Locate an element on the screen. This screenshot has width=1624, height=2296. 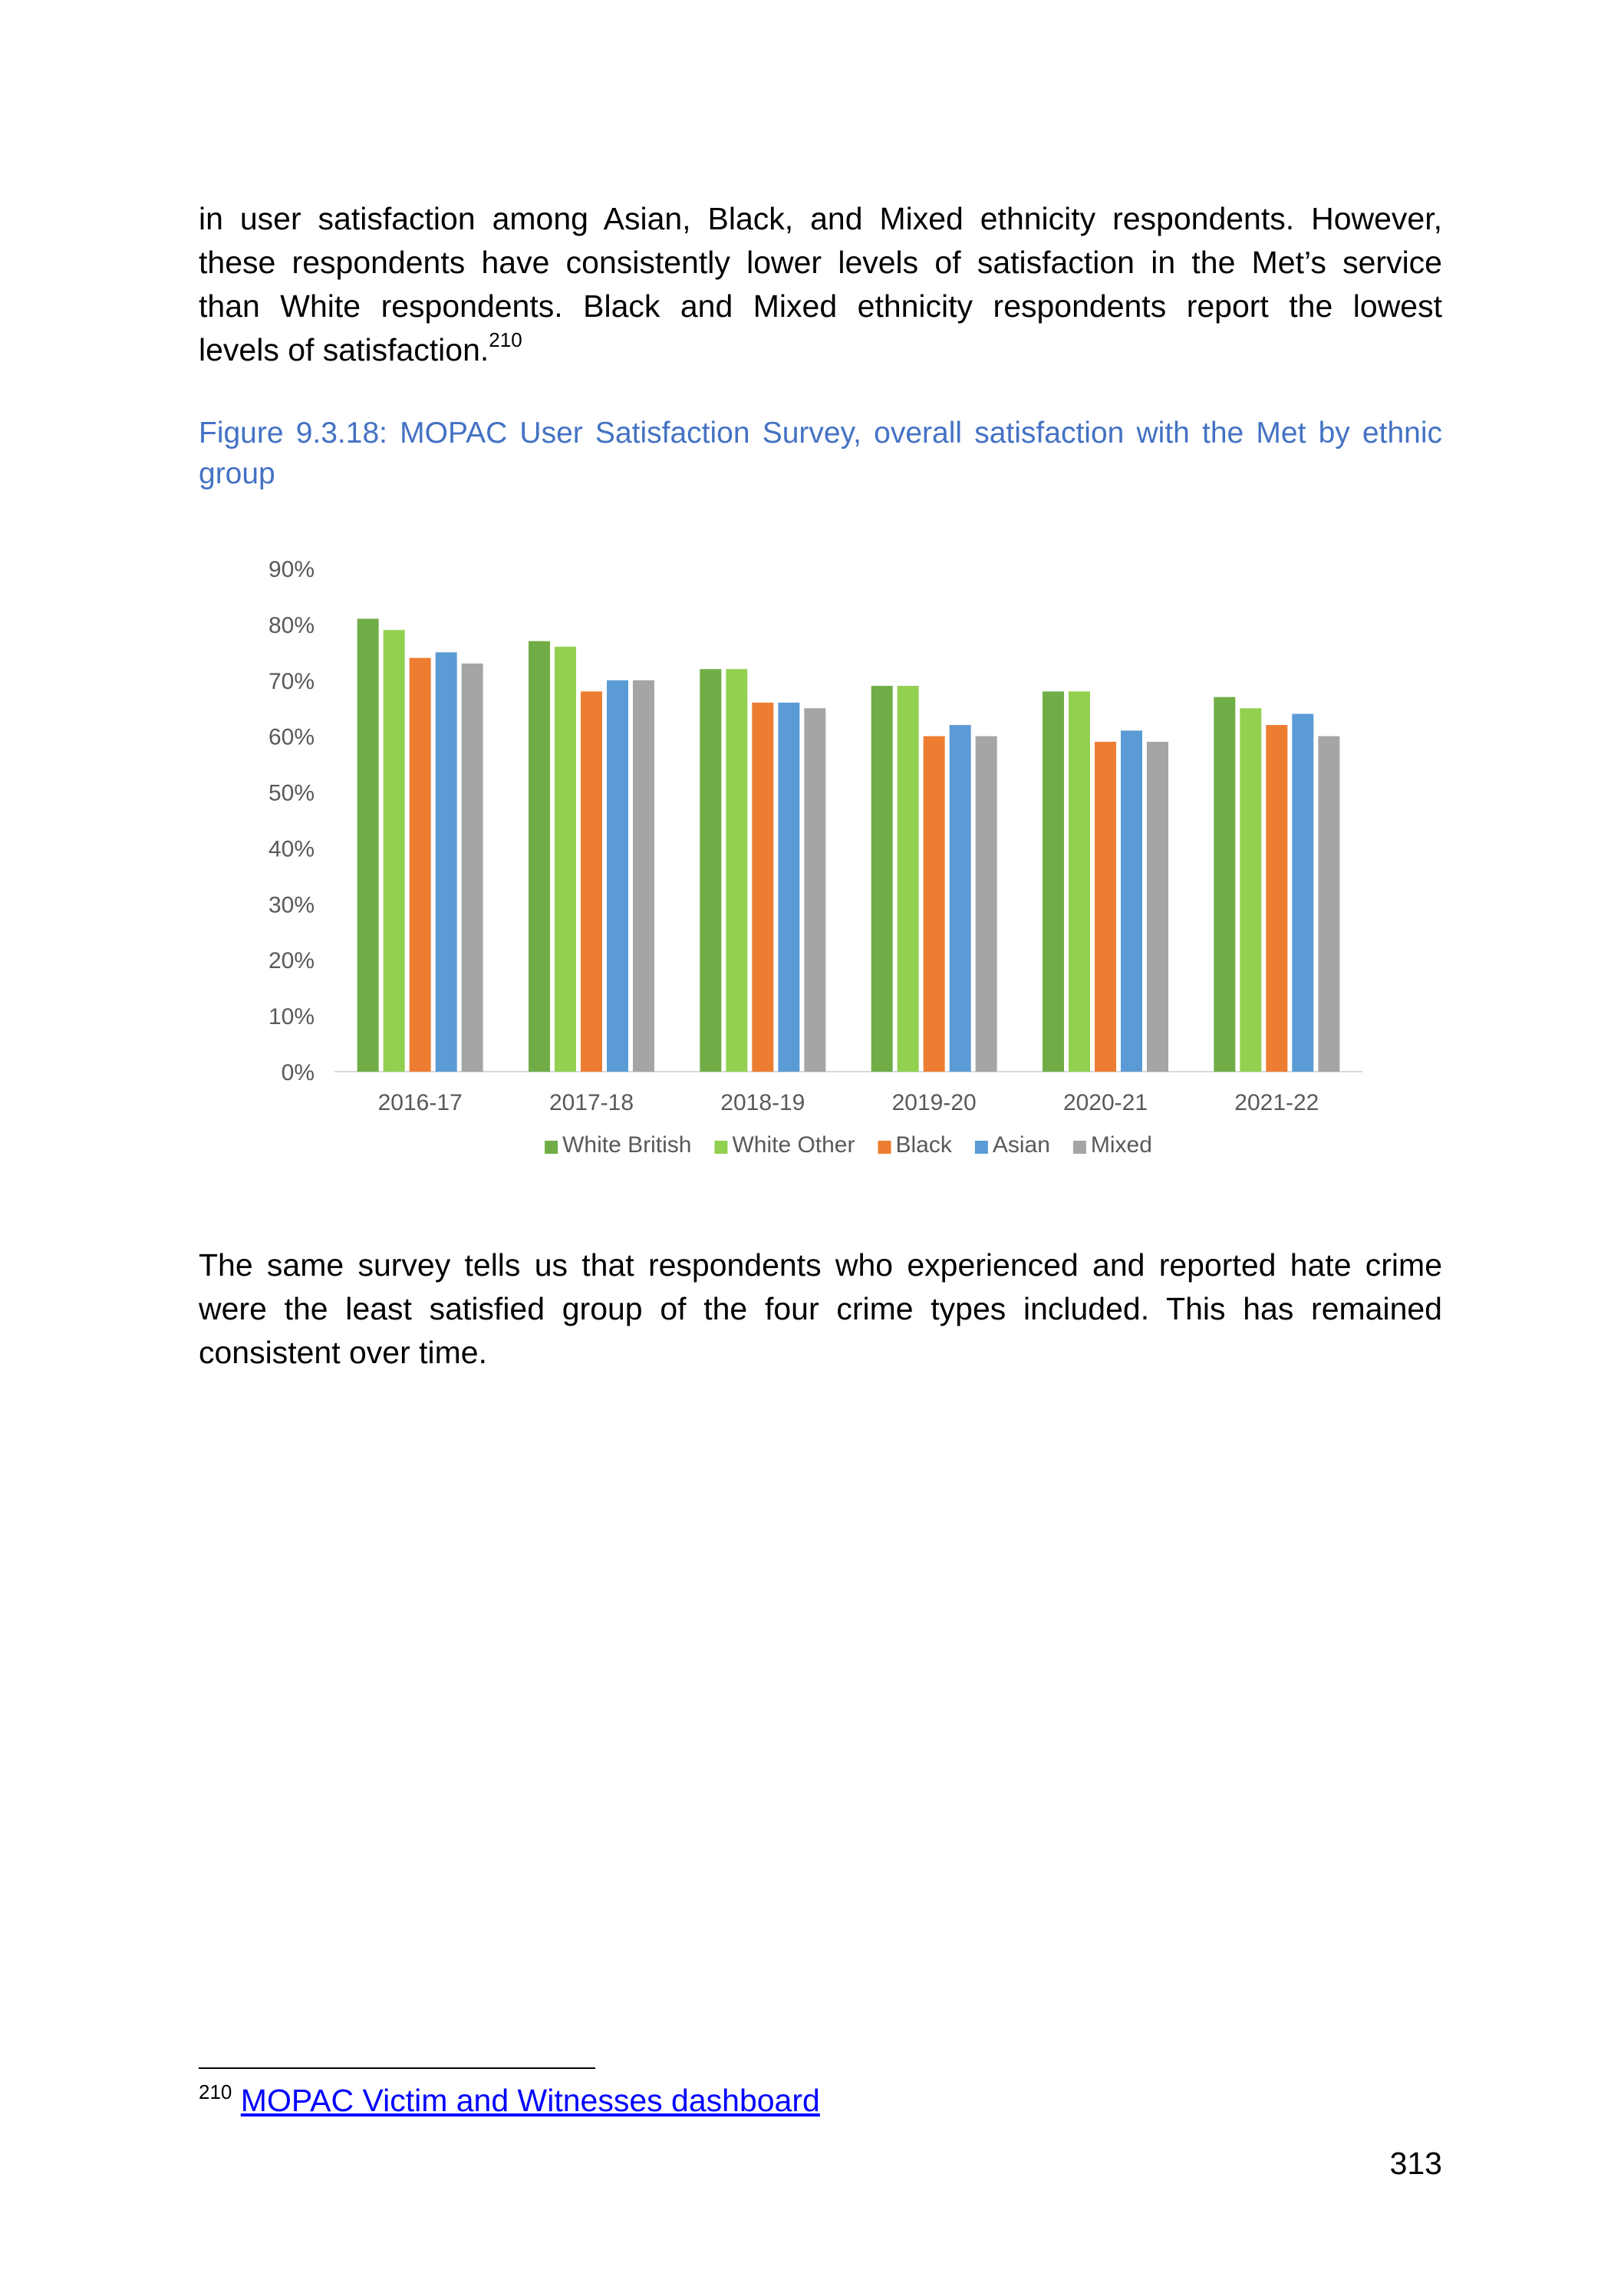
x-tick-label: 2017-18 is located at coordinates (591, 1102).